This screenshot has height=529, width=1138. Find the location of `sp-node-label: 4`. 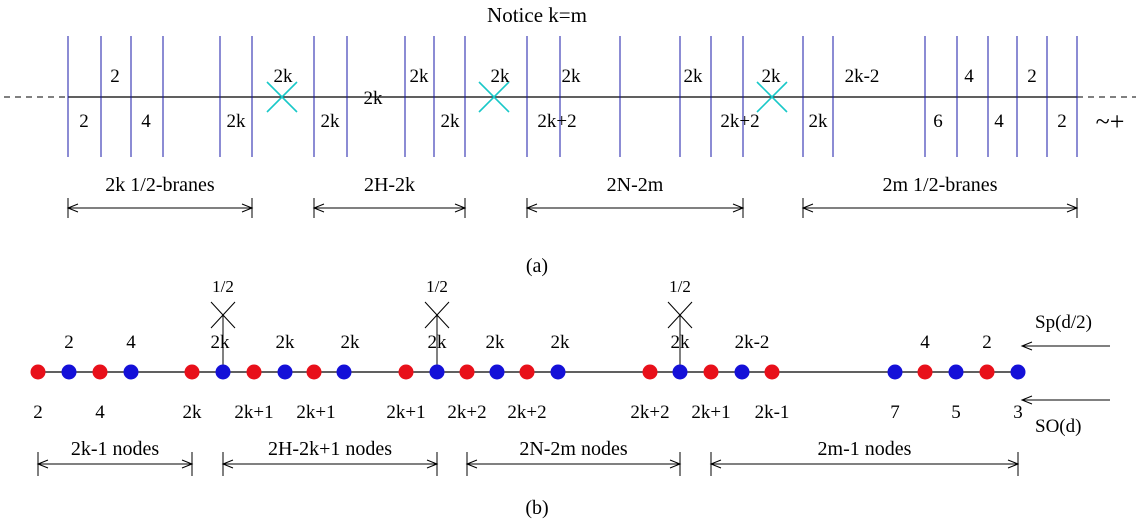

sp-node-label: 4 is located at coordinates (131, 342).